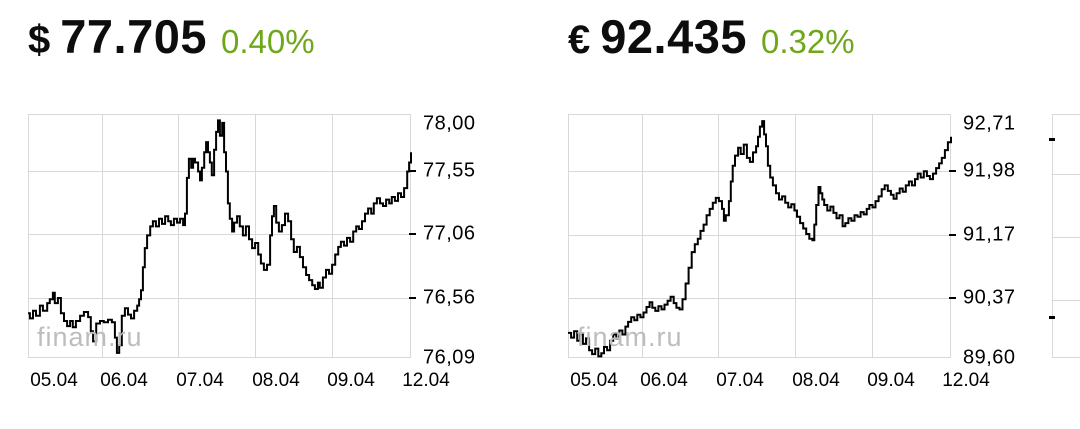  What do you see at coordinates (989, 123) in the screenshot?
I see `y-axis-label: 92,71` at bounding box center [989, 123].